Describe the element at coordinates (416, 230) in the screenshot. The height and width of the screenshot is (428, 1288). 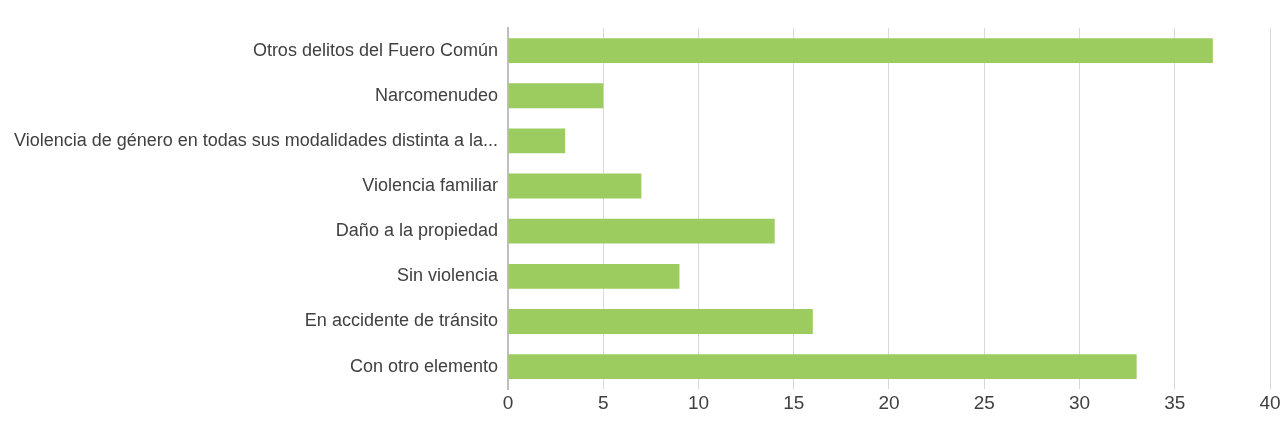
I see `y-tick-label: Daño a la propiedad` at that location.